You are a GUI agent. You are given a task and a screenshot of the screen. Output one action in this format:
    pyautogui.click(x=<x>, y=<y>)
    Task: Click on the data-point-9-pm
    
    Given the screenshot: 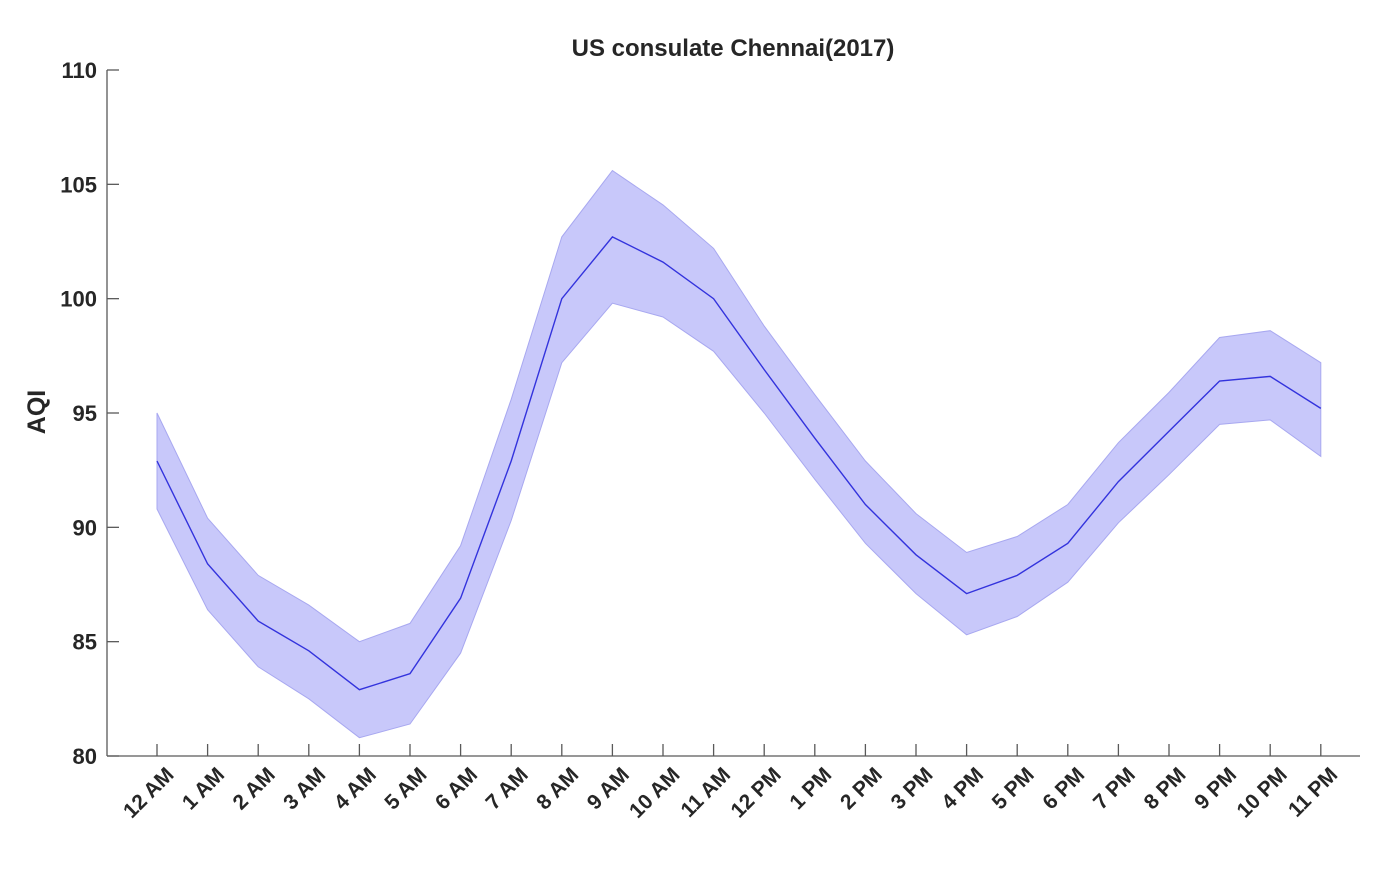 What is the action you would take?
    pyautogui.click(x=1219, y=381)
    